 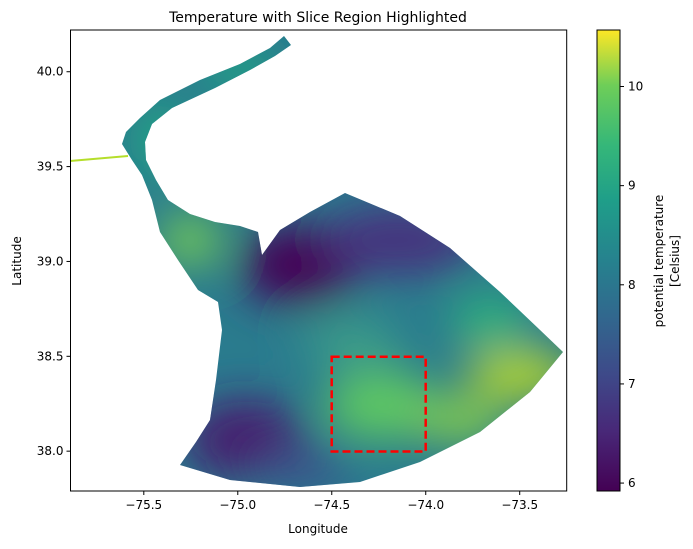 I want to click on y-axis: 38.0 38.5 39.0 39.5 40.0, so click(x=54, y=261).